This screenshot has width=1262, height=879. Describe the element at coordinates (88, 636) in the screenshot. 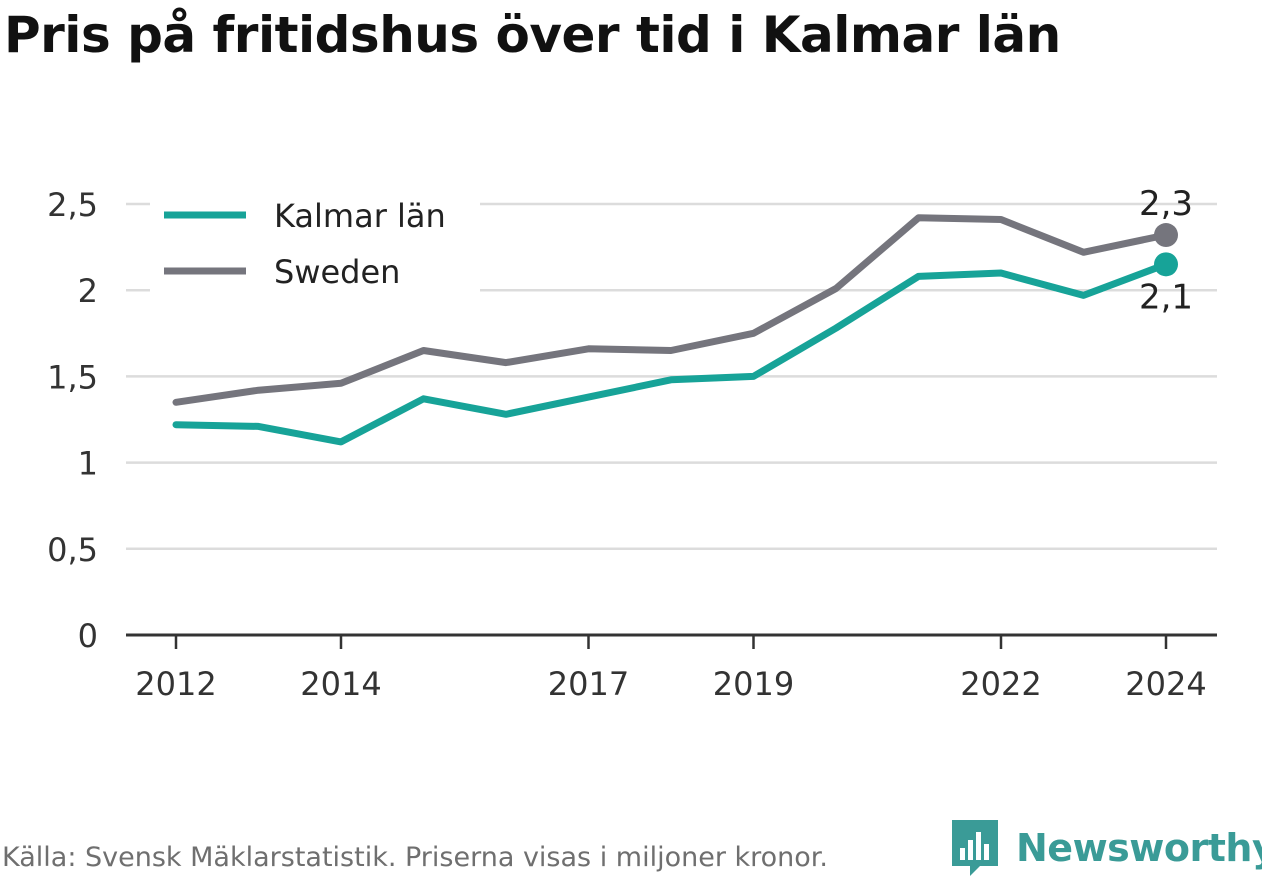

I see `y-tick-label: 0` at that location.